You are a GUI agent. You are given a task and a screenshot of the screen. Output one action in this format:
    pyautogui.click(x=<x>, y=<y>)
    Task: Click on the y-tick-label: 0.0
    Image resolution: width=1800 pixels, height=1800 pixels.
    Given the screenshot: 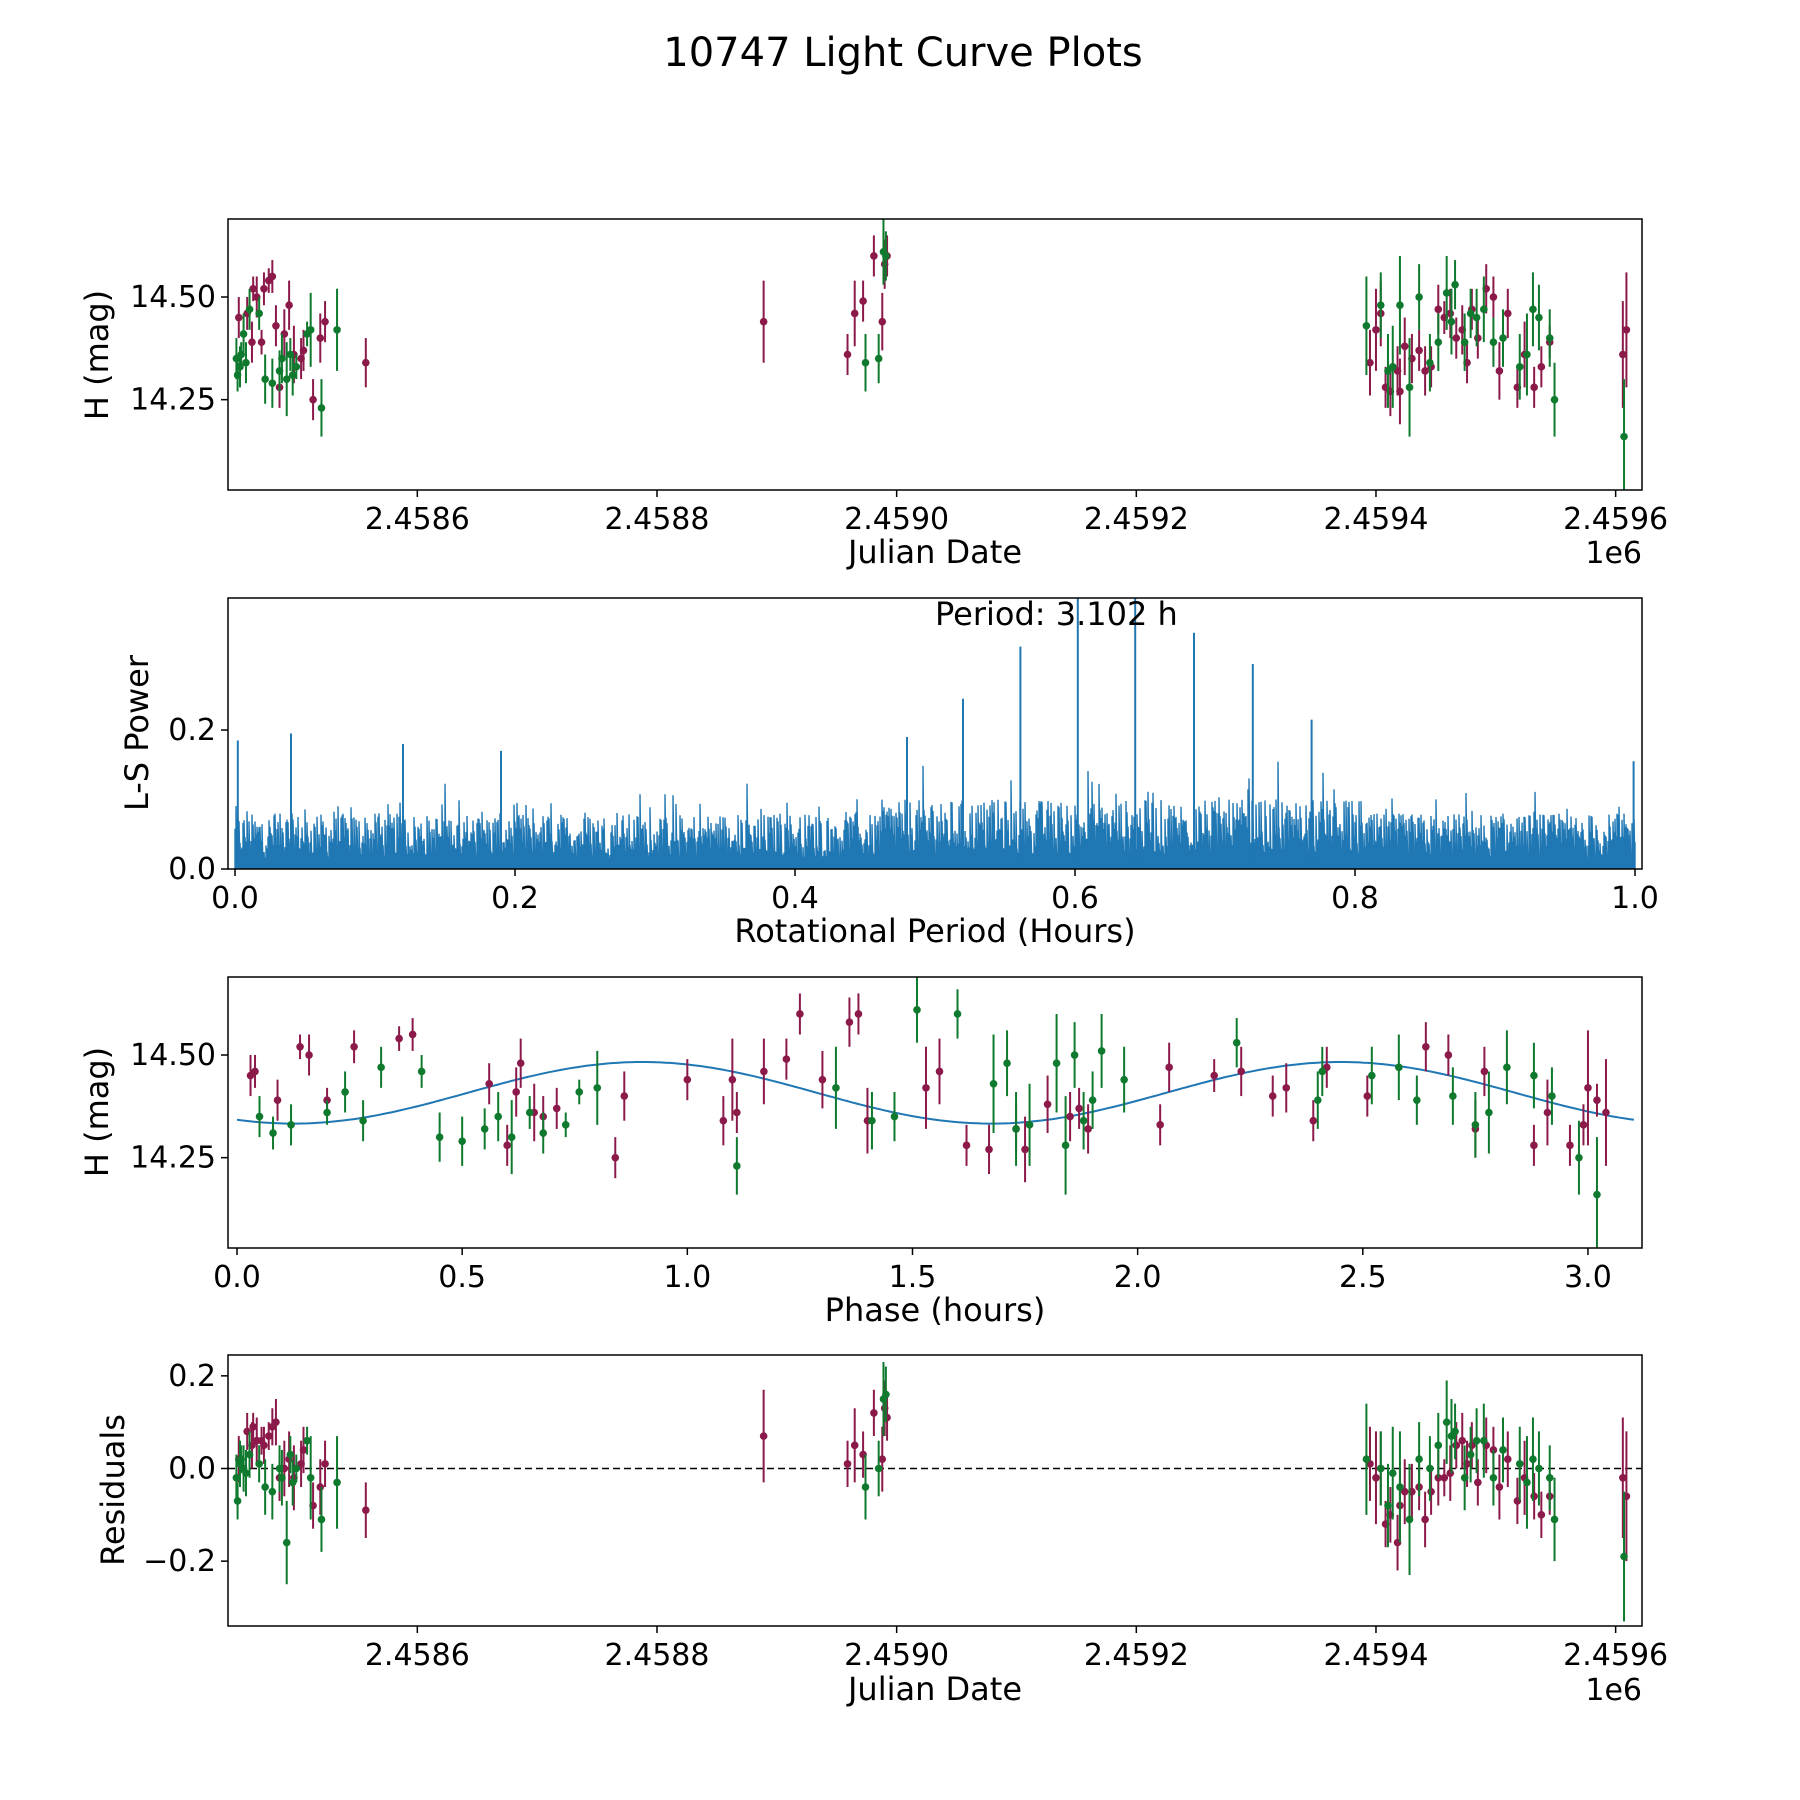 What is the action you would take?
    pyautogui.click(x=192, y=1468)
    